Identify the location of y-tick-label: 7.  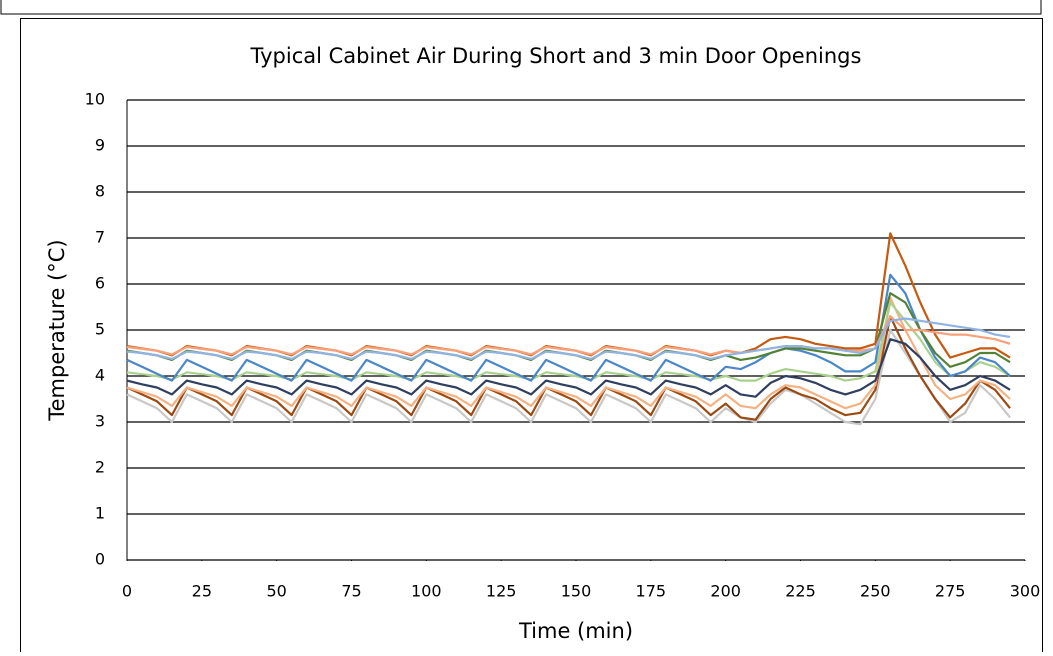
(100, 237).